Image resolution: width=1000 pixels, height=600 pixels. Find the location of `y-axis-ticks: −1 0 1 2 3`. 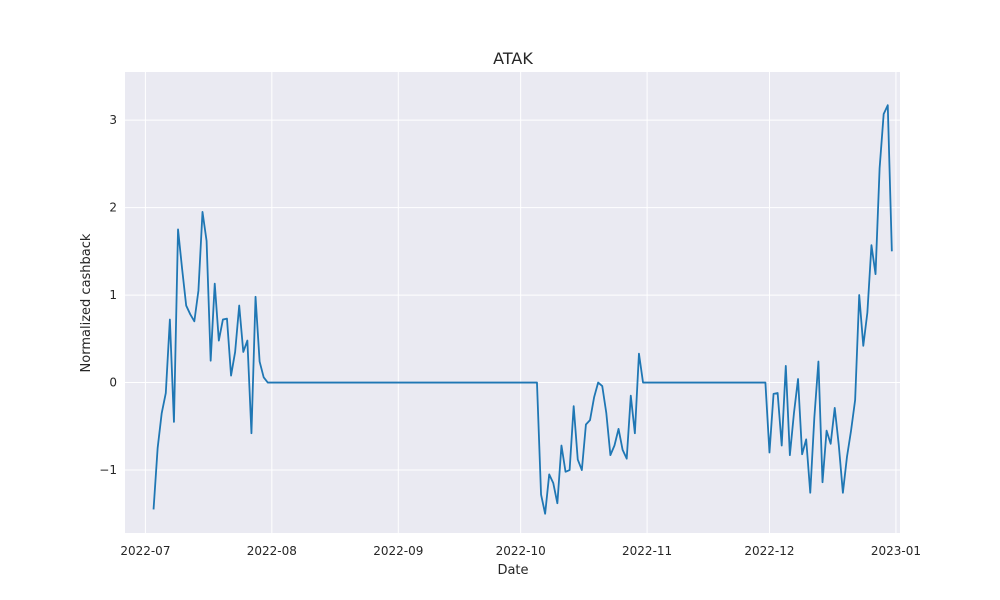

y-axis-ticks: −1 0 1 2 3 is located at coordinates (108, 295).